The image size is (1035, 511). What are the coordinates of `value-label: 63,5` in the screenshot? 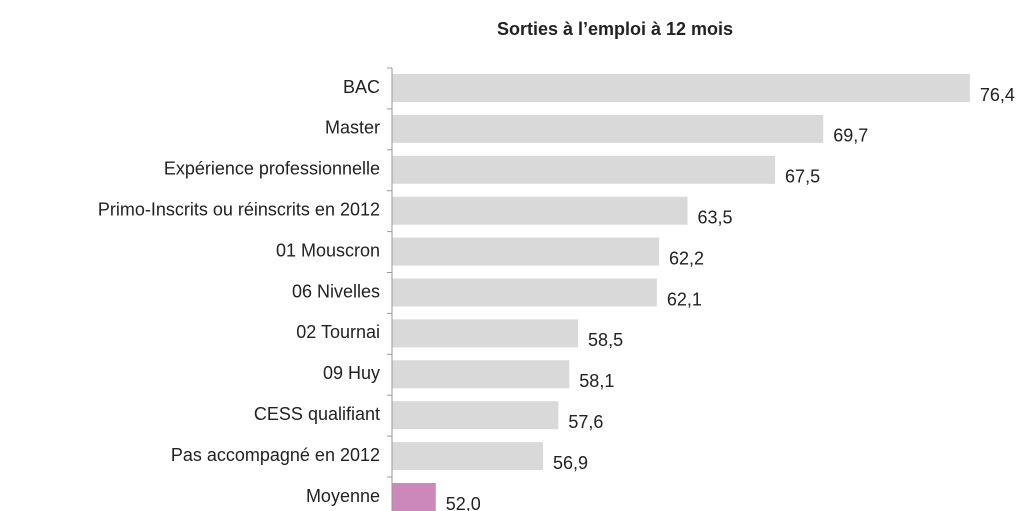 It's located at (715, 217).